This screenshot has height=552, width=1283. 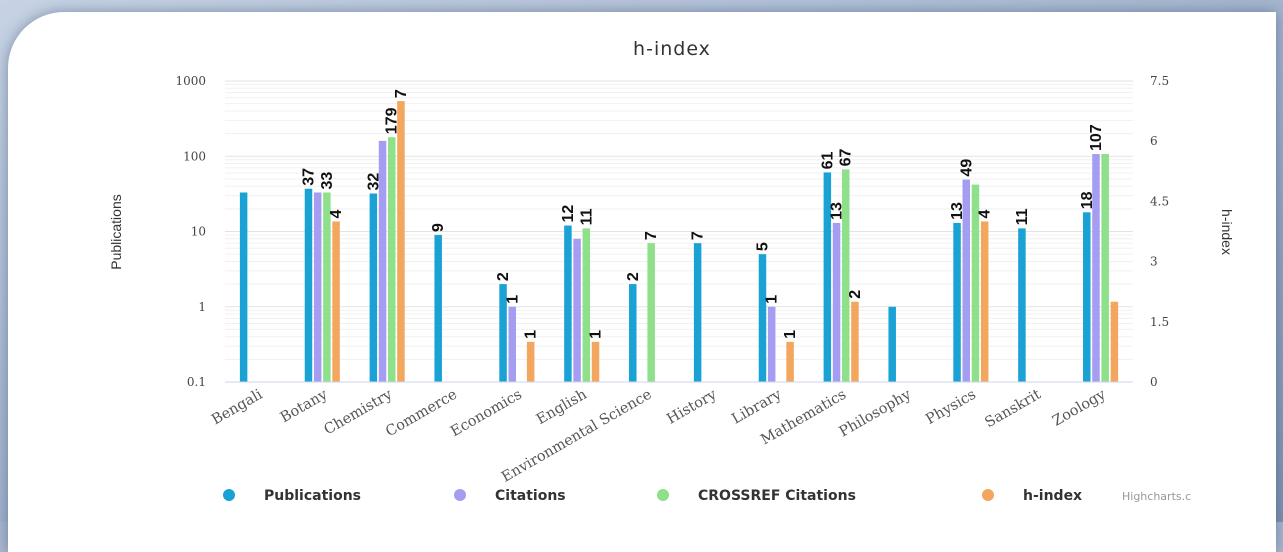 What do you see at coordinates (1159, 231) in the screenshot?
I see `right-axis-ticks: 0 1.5 3 4.5 6 7.5` at bounding box center [1159, 231].